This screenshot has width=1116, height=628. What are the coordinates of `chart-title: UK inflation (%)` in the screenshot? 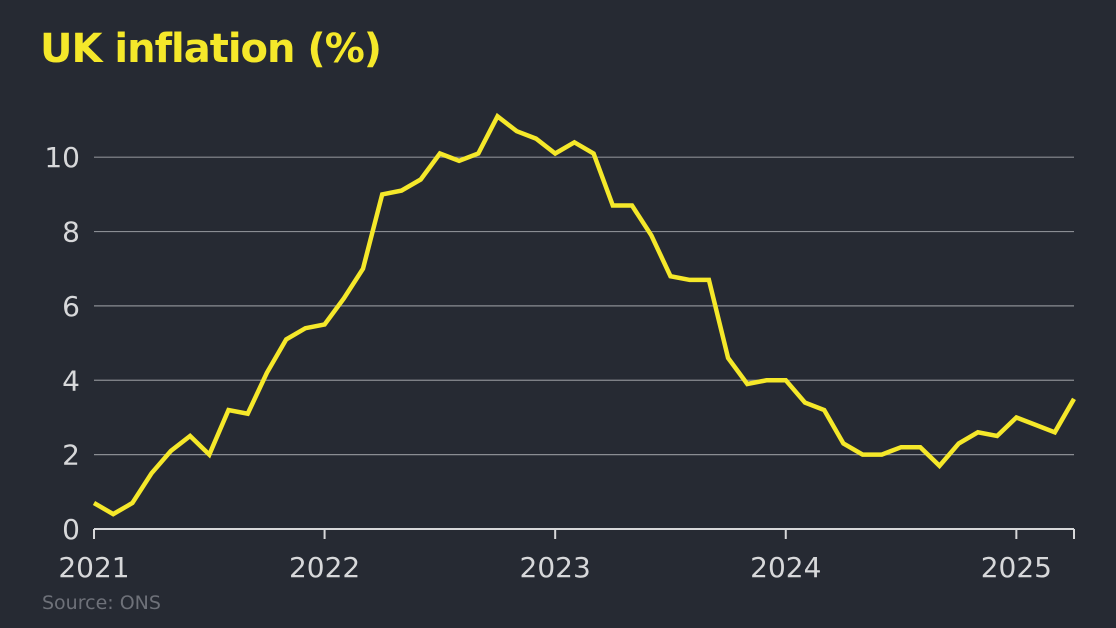 It's located at (211, 49).